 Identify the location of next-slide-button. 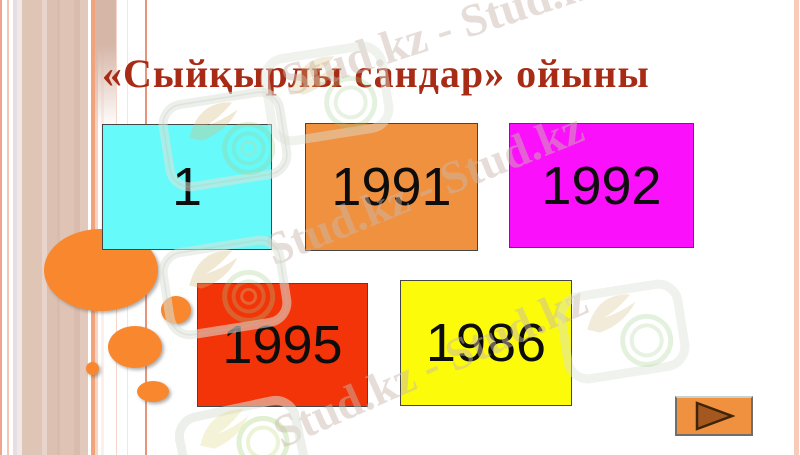
(714, 416).